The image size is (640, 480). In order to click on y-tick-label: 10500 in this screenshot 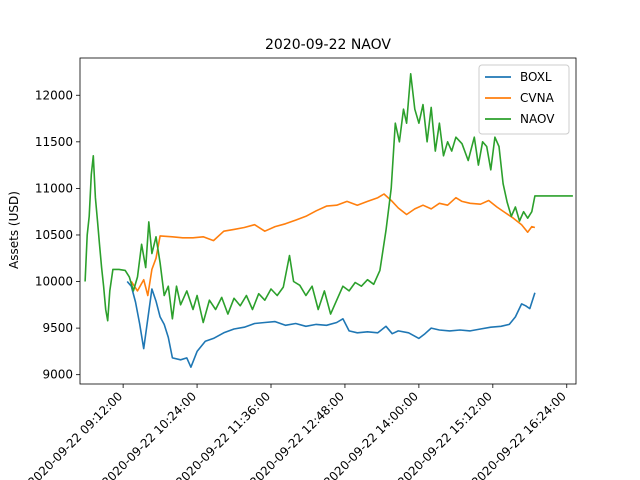, I will do `click(54, 235)`.